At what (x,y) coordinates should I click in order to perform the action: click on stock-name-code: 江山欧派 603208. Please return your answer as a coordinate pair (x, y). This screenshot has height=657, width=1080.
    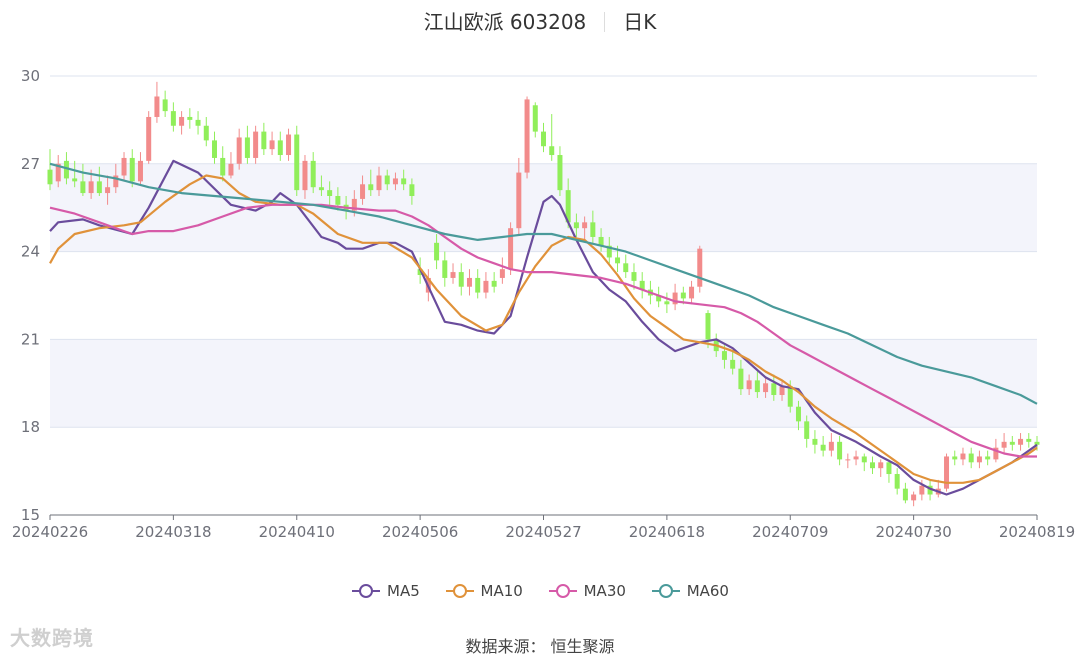
    Looking at the image, I should click on (505, 22).